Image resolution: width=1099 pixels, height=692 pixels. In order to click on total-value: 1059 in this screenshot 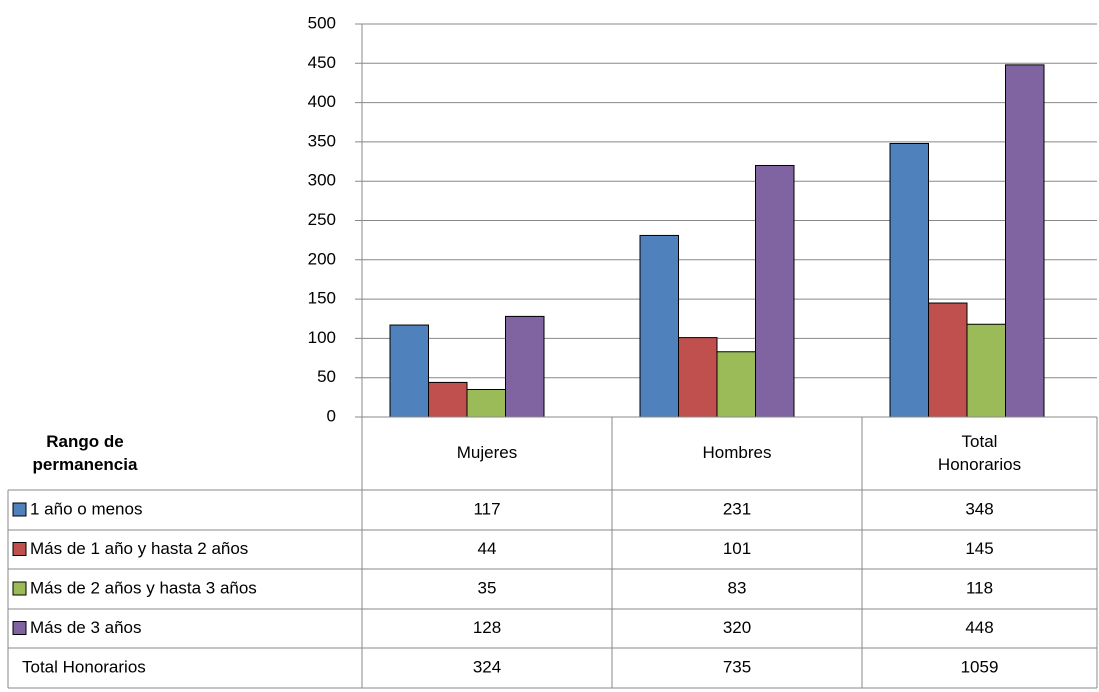, I will do `click(980, 666)`.